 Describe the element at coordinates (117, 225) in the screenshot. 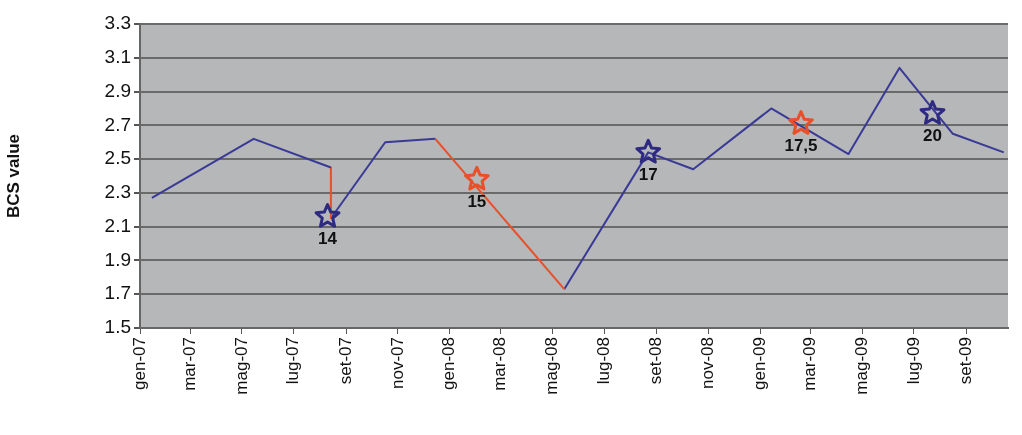

I see `y-tick-label: 2.1` at that location.